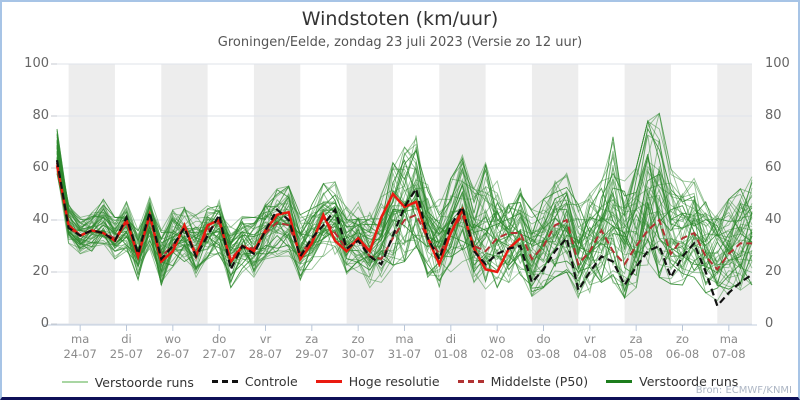 Image resolution: width=800 pixels, height=400 pixels. Describe the element at coordinates (219, 354) in the screenshot. I see `x-tick-date: 27-07` at that location.